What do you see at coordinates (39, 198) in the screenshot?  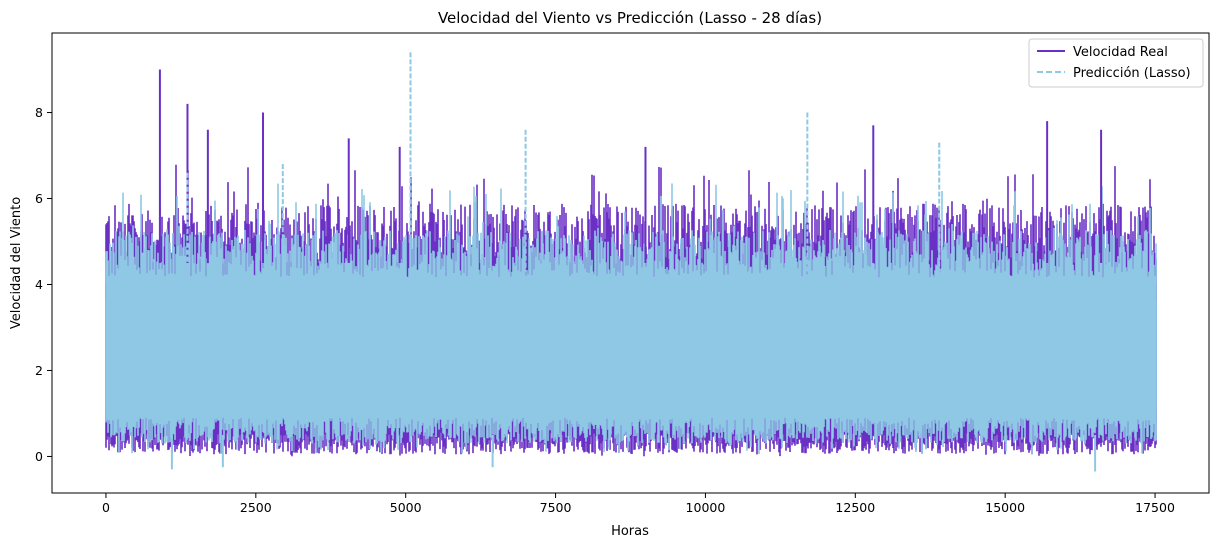 I see `y-tick-label: 6` at bounding box center [39, 198].